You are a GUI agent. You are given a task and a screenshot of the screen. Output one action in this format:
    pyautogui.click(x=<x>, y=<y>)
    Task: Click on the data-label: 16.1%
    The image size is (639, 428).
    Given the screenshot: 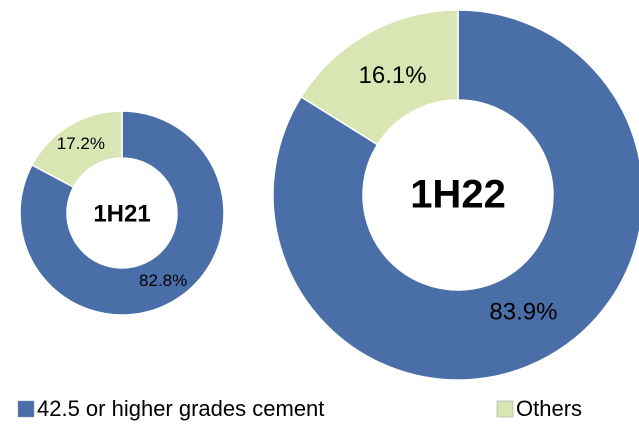 What is the action you would take?
    pyautogui.click(x=393, y=75)
    